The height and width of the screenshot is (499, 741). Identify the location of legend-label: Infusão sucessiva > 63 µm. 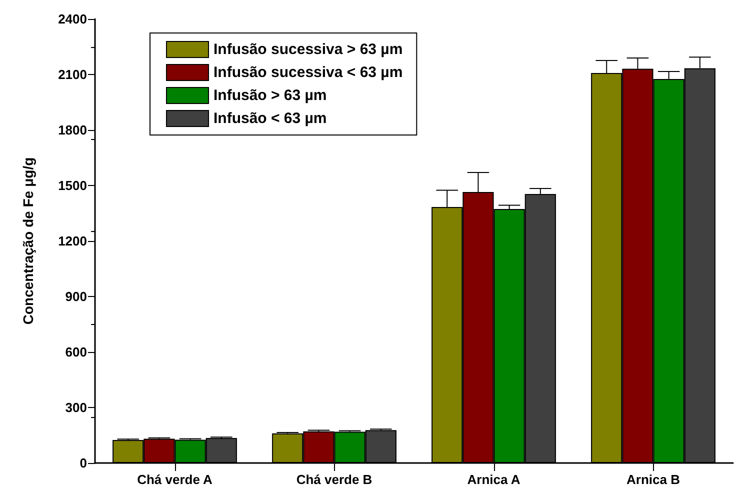
(308, 49).